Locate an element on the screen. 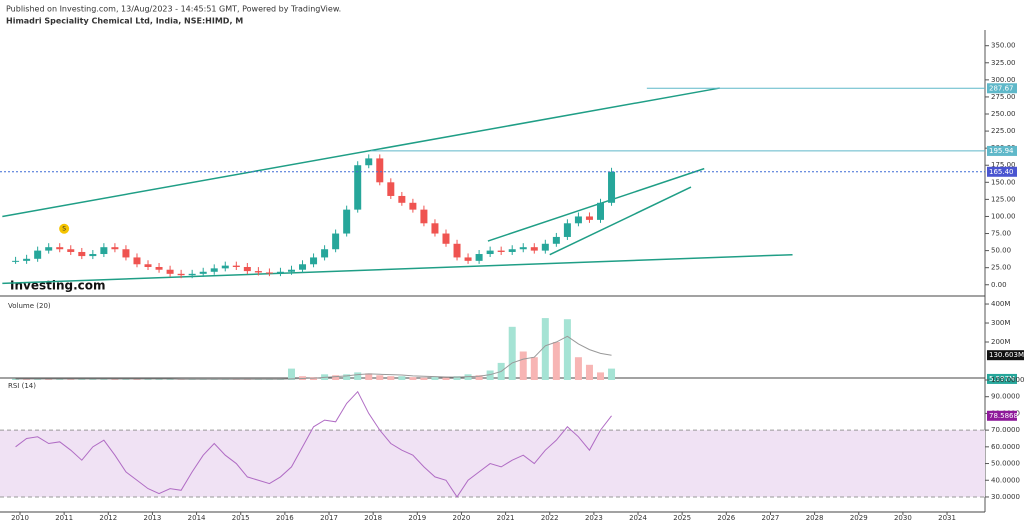 The width and height of the screenshot is (1024, 524). y-tick-label: 225.00 is located at coordinates (1003, 131).